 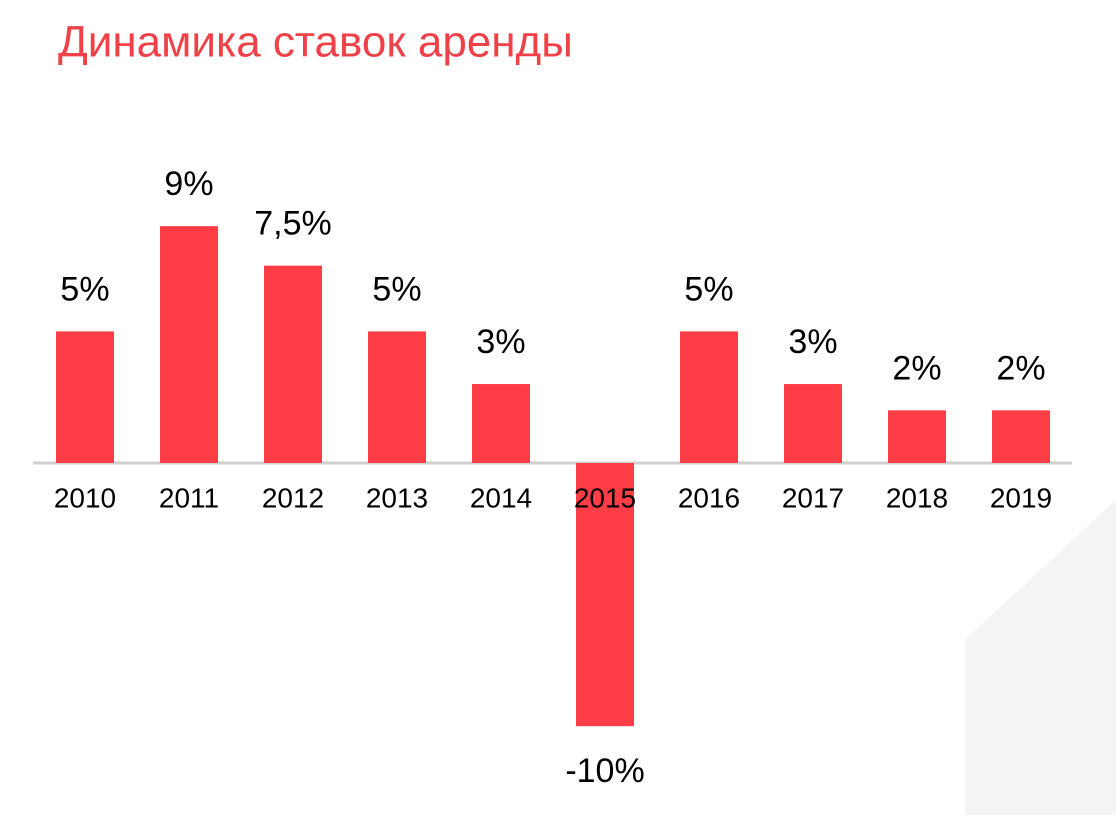 What do you see at coordinates (501, 497) in the screenshot?
I see `x-tick-label: 2014` at bounding box center [501, 497].